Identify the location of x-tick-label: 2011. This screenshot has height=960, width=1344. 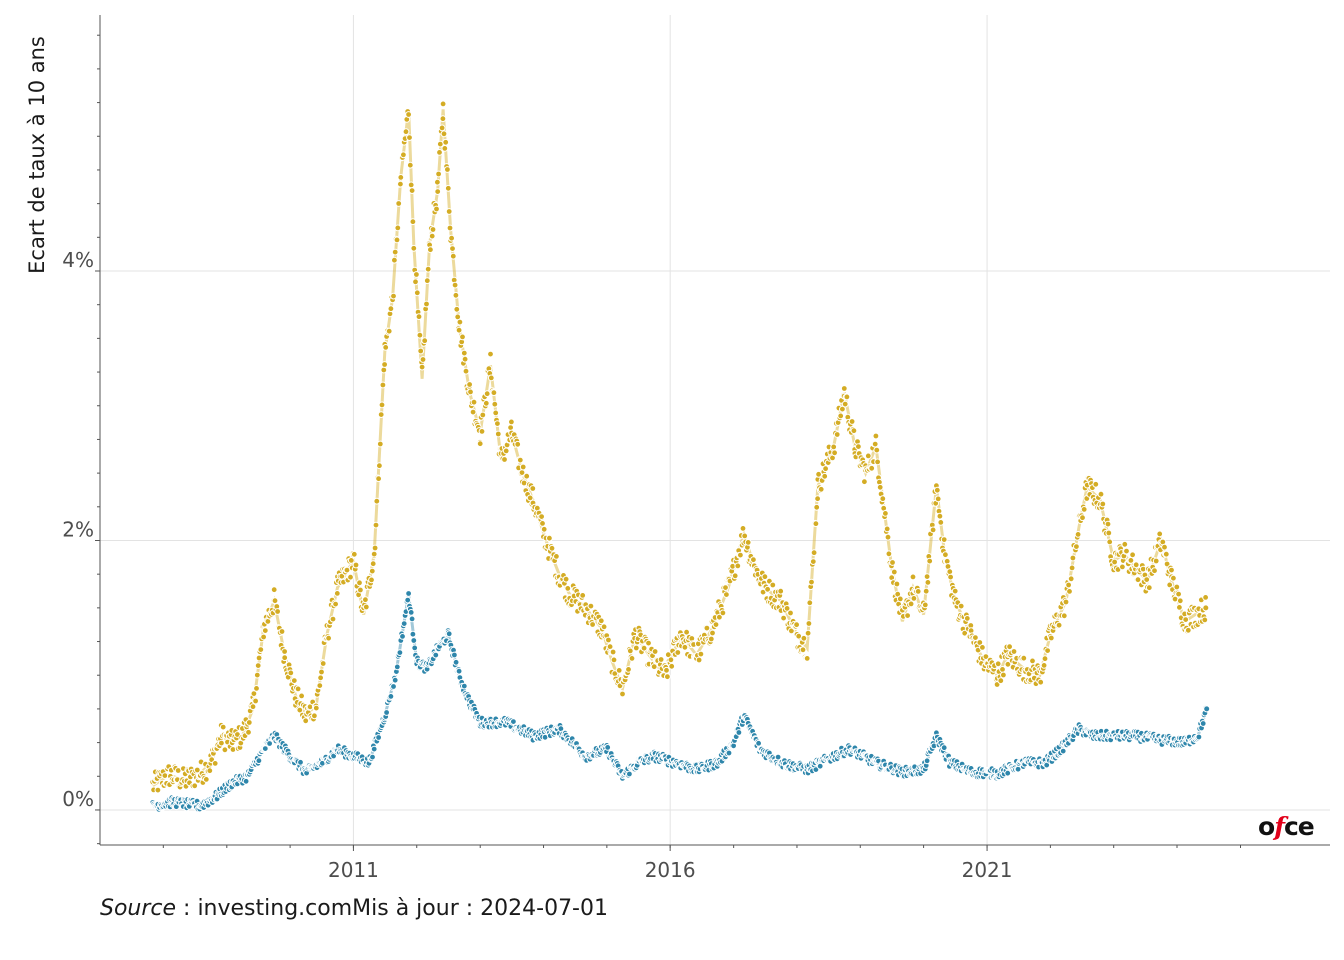
(353, 870).